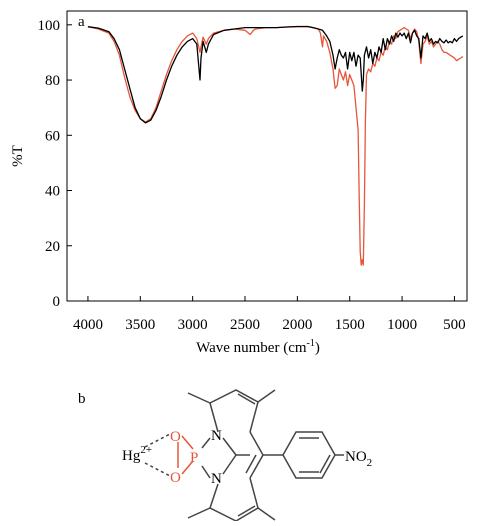 The height and width of the screenshot is (526, 484). What do you see at coordinates (52, 81) in the screenshot?
I see `y-tick-label: 80` at bounding box center [52, 81].